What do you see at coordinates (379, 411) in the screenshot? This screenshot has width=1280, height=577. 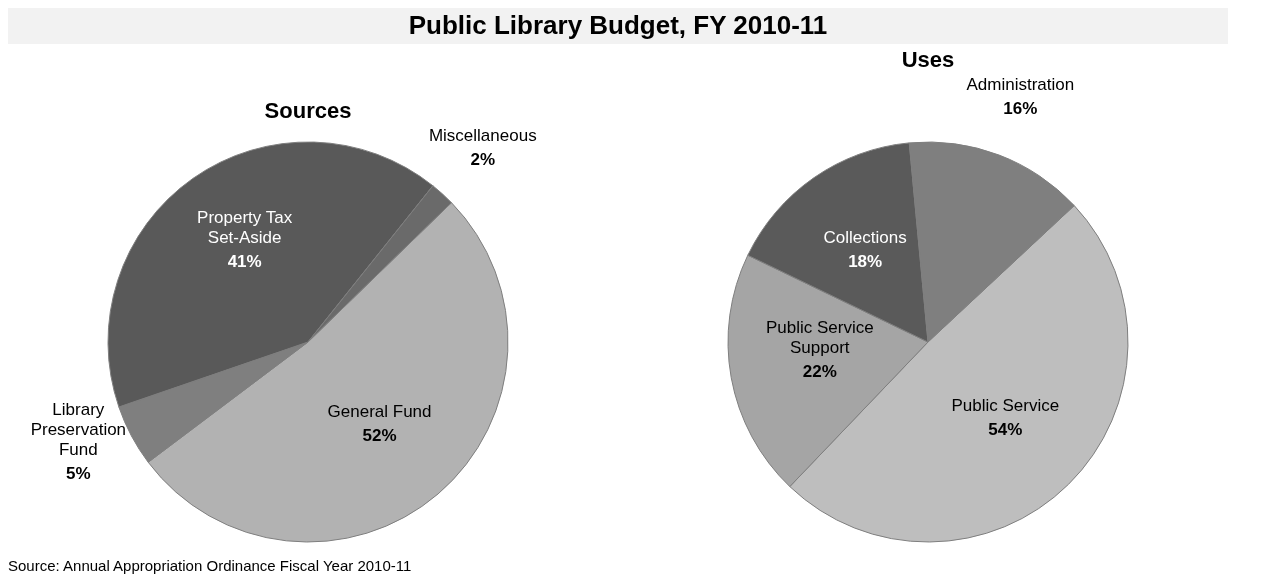 I see `slice-label: General Fund` at bounding box center [379, 411].